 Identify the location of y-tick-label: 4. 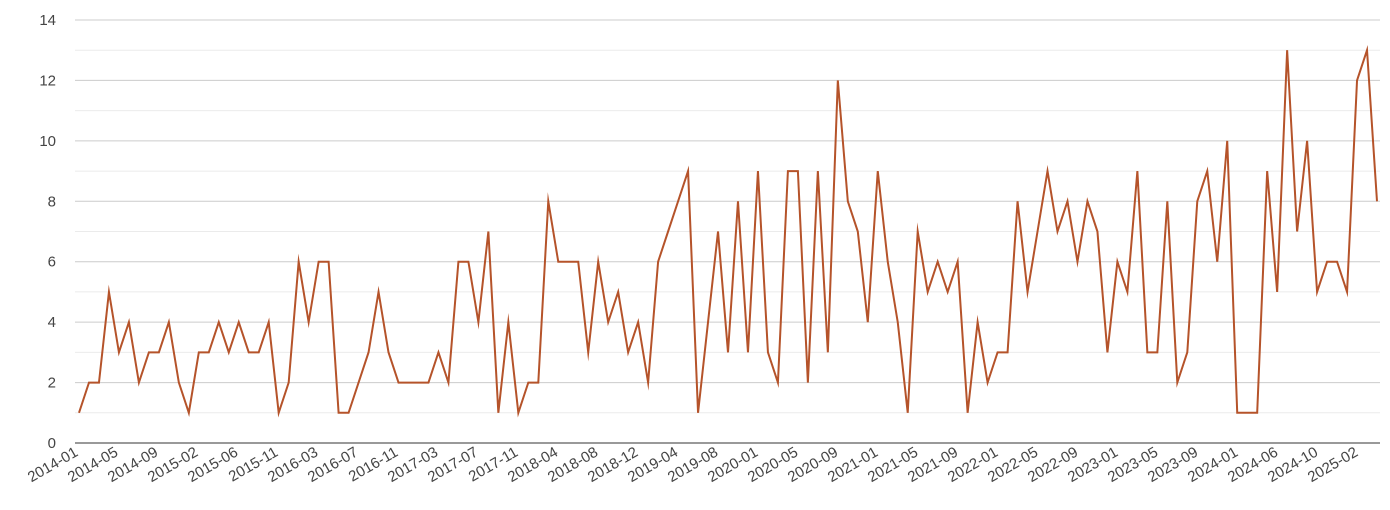
(52, 322).